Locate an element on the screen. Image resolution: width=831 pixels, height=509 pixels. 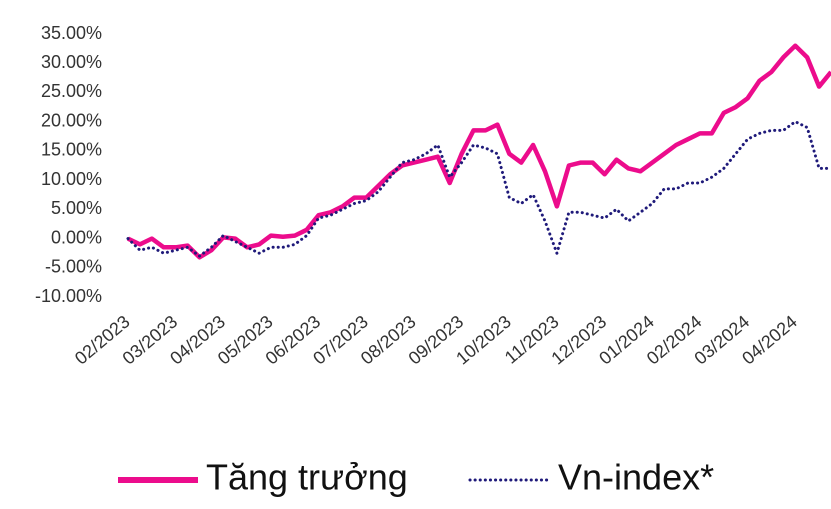
y-tick-label: -5.00% is located at coordinates (73, 267).